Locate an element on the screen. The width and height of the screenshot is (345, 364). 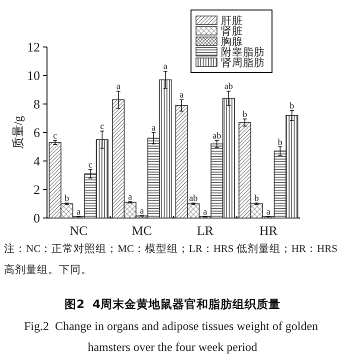
legend-label: 附睾脂肪 is located at coordinates (243, 52).